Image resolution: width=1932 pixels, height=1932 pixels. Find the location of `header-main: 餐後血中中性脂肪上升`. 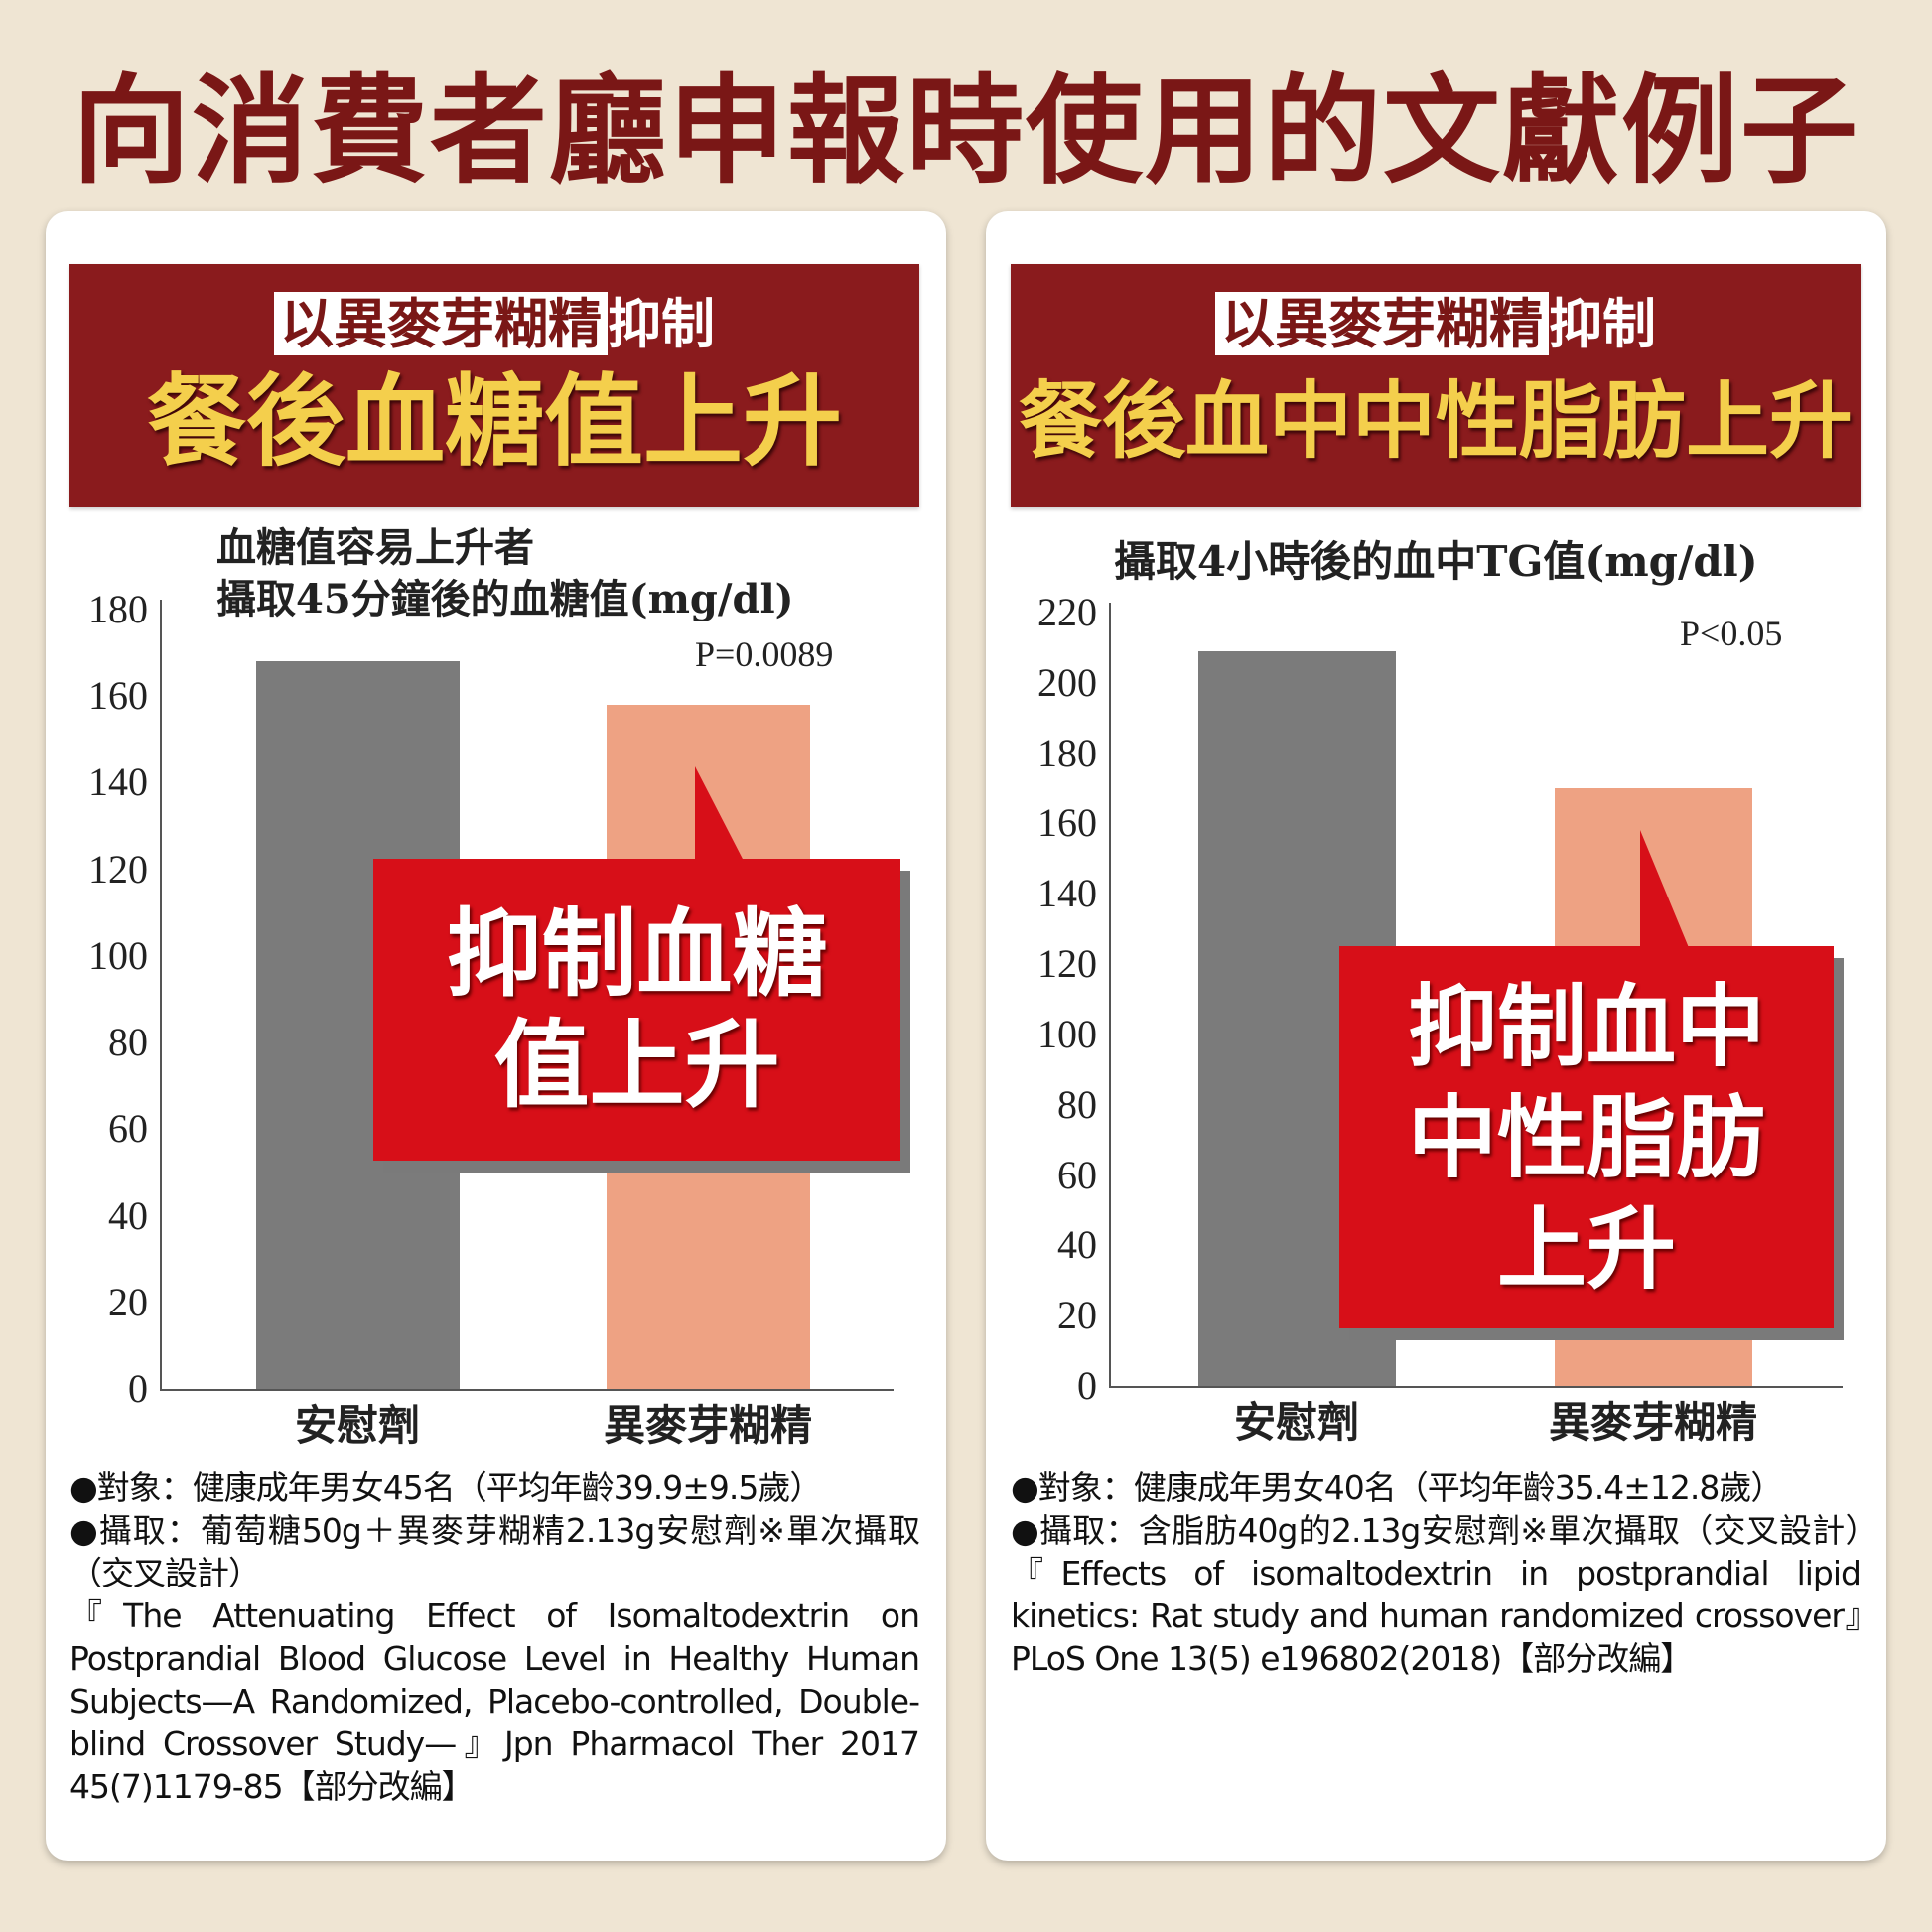

header-main: 餐後血中中性脂肪上升 is located at coordinates (1435, 421).